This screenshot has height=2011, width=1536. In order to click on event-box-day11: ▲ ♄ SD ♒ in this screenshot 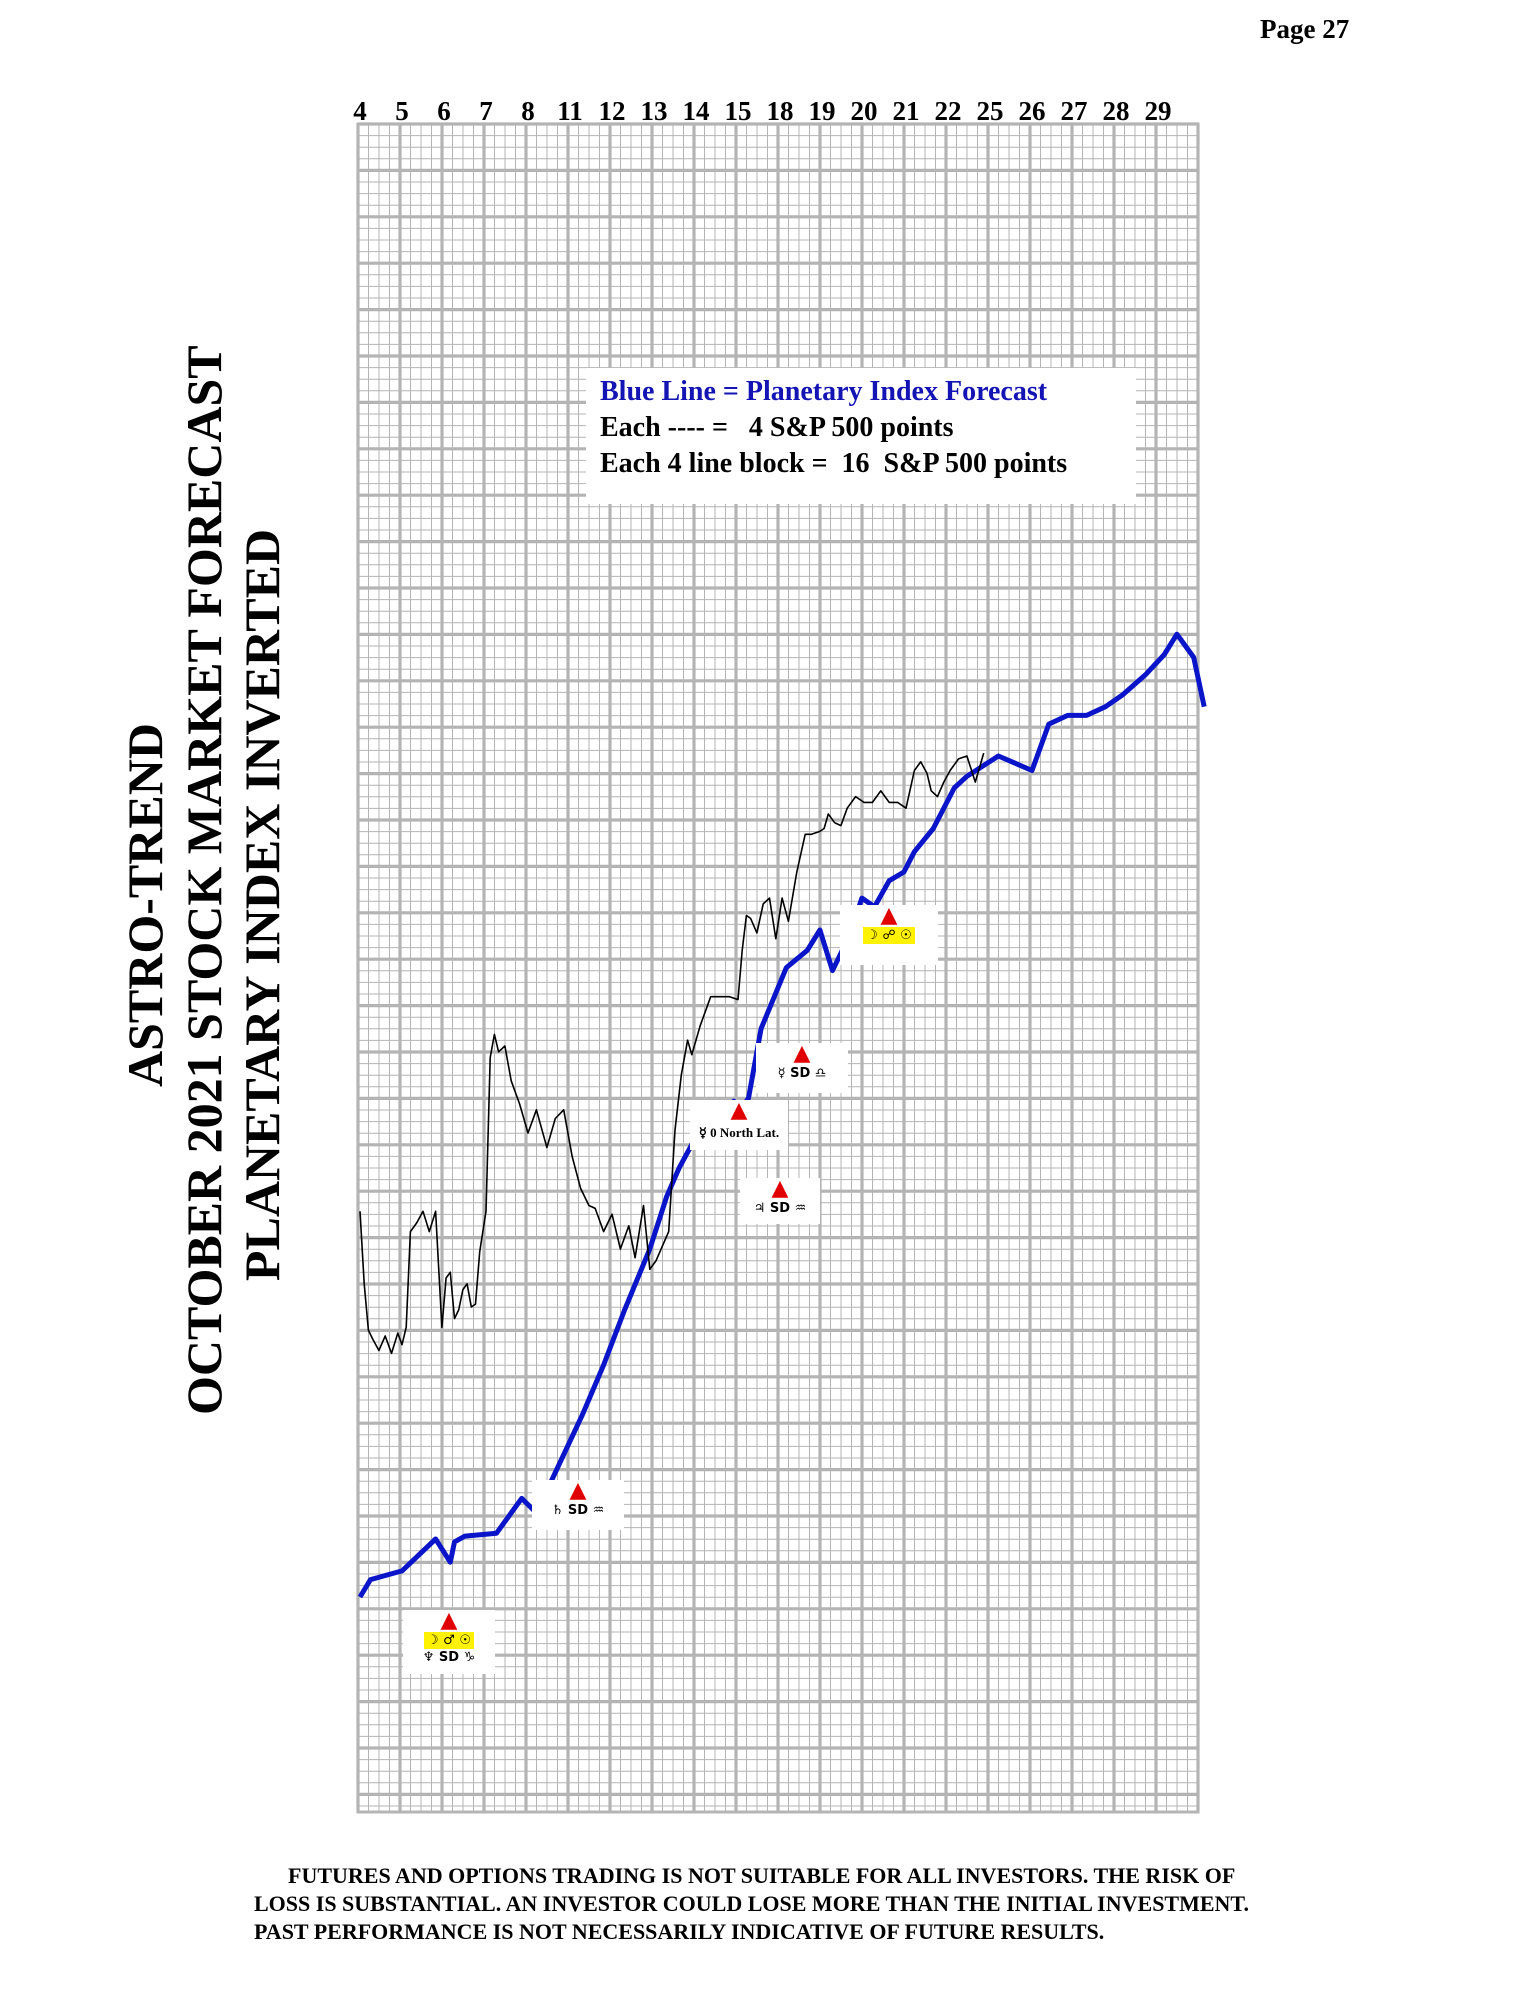, I will do `click(578, 1505)`.